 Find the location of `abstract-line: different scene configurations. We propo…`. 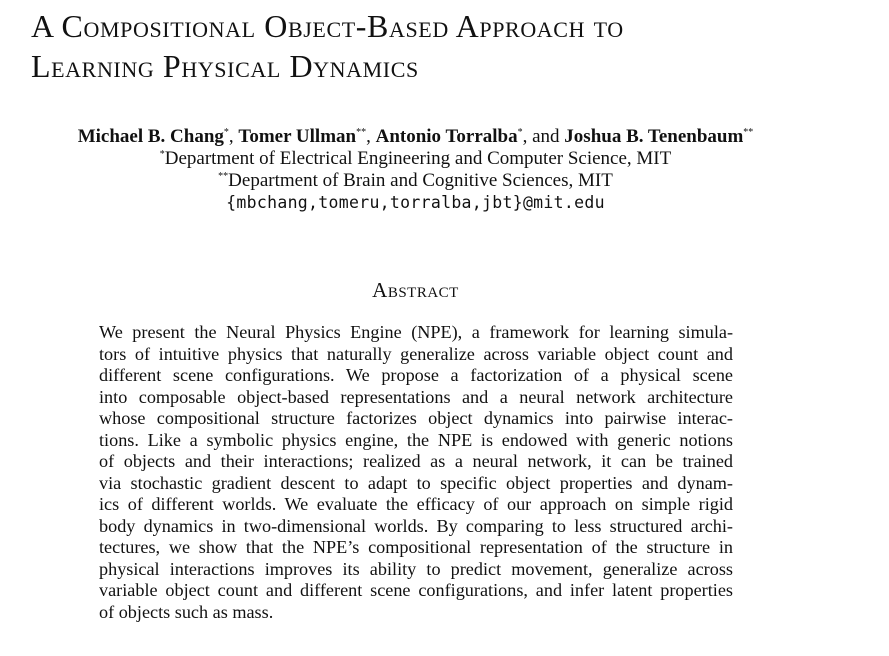

abstract-line: different scene configurations. We propo… is located at coordinates (416, 375).